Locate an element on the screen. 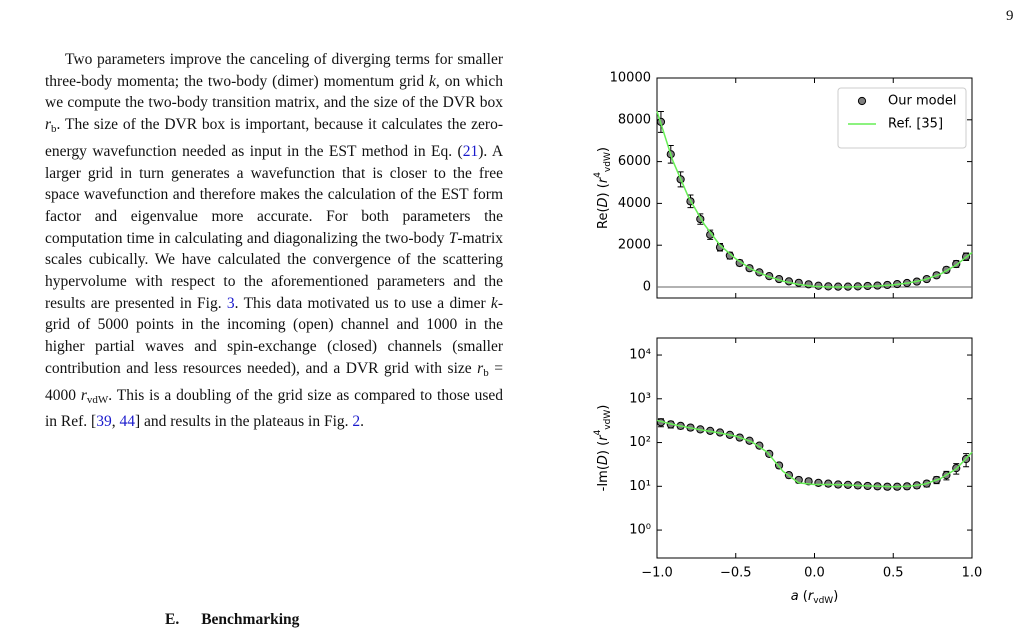  y-tick-label: 10² is located at coordinates (640, 442).